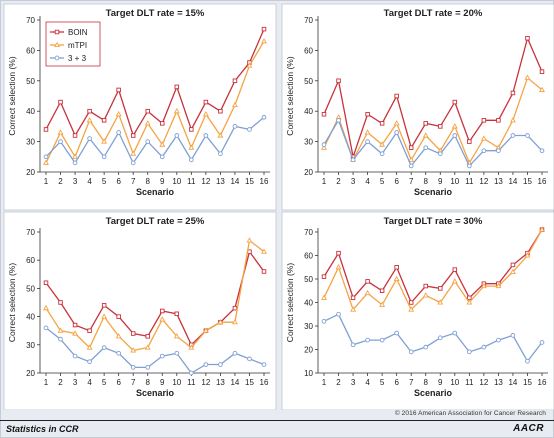  Describe the element at coordinates (512, 382) in the screenshot. I see `x-tick-label: 14` at that location.